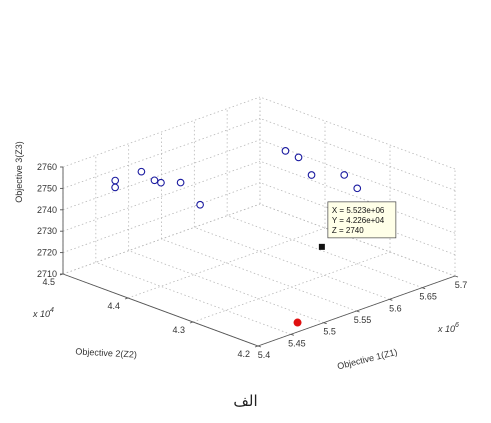  What do you see at coordinates (43, 313) in the screenshot?
I see `y-multiplier-label: x 104` at bounding box center [43, 313].